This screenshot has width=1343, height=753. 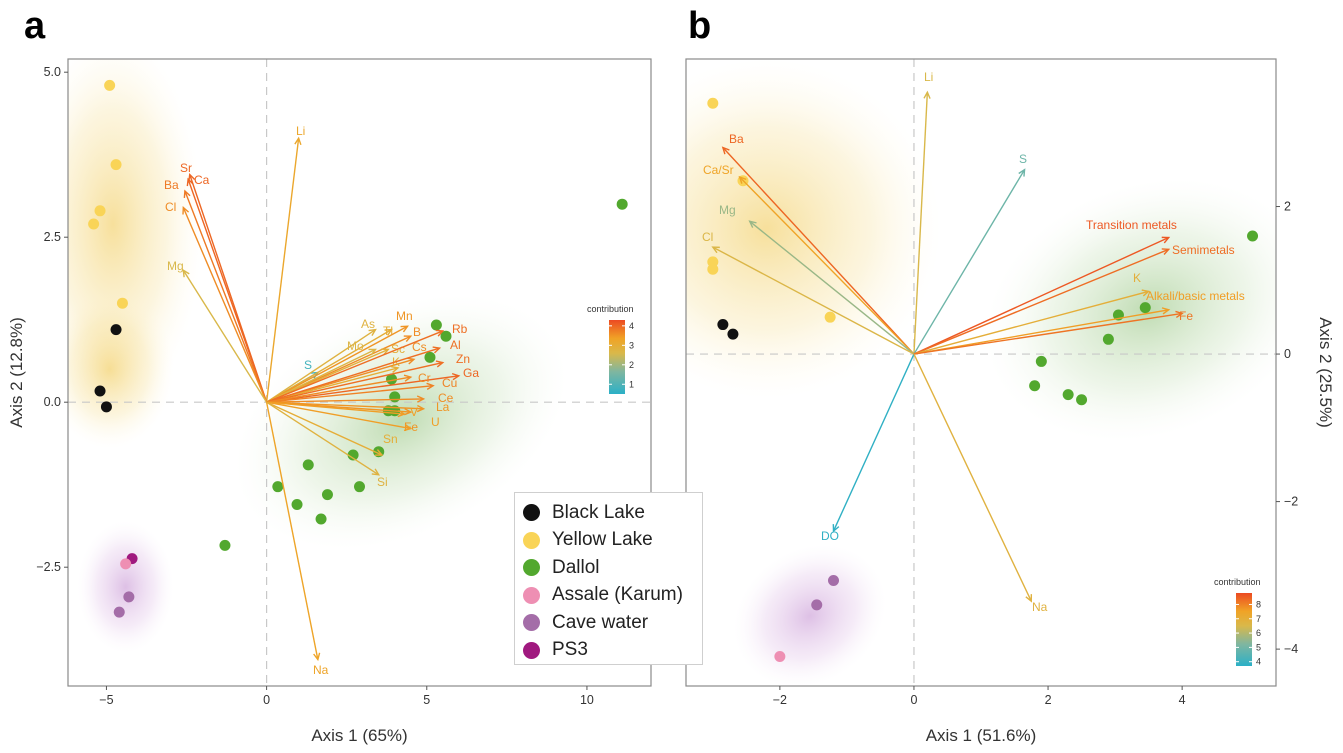 I want to click on x-tick-label: 4, so click(x=1182, y=700).